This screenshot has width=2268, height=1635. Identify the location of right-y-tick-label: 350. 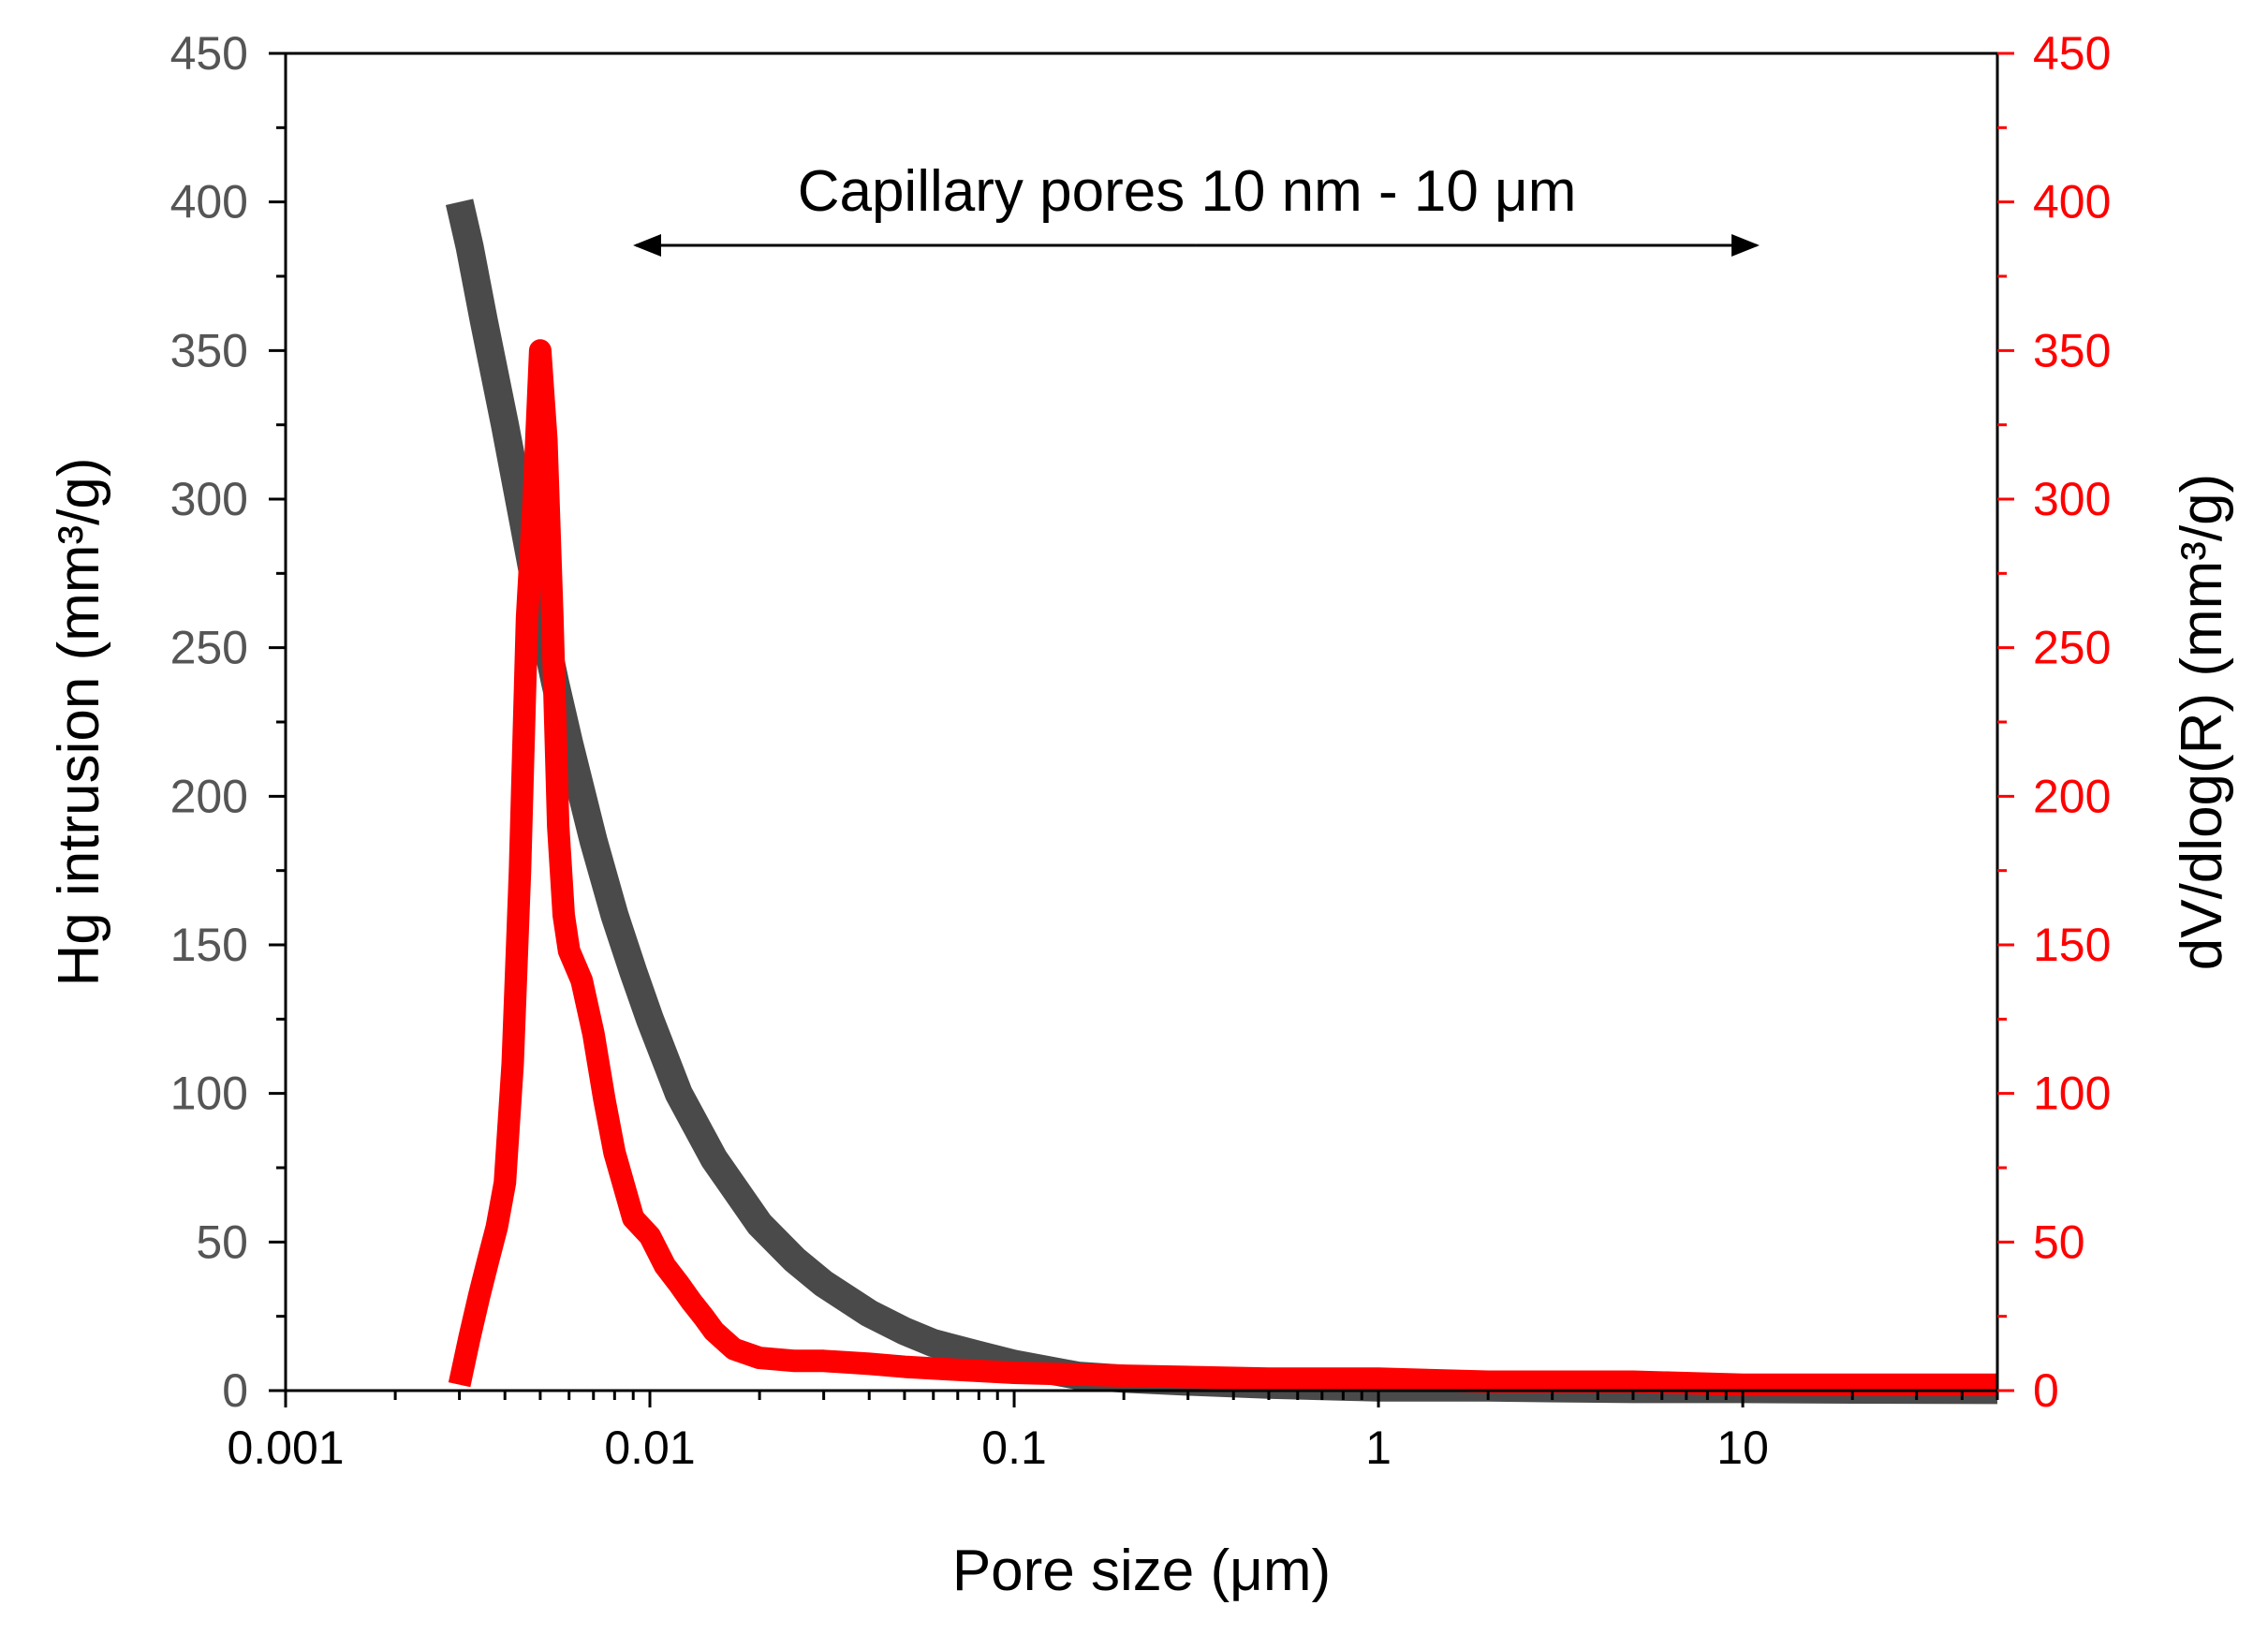
(2072, 350).